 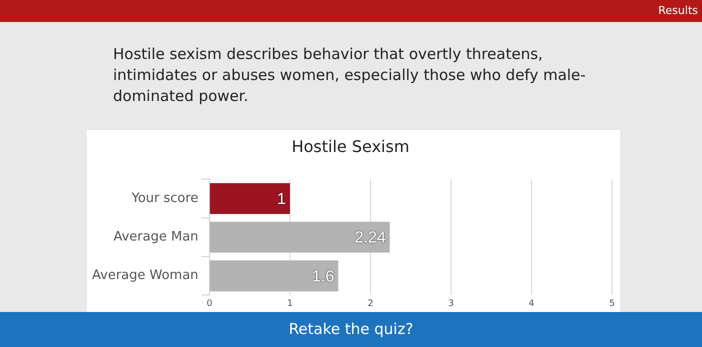 What do you see at coordinates (209, 303) in the screenshot?
I see `x-tick-label: 0` at bounding box center [209, 303].